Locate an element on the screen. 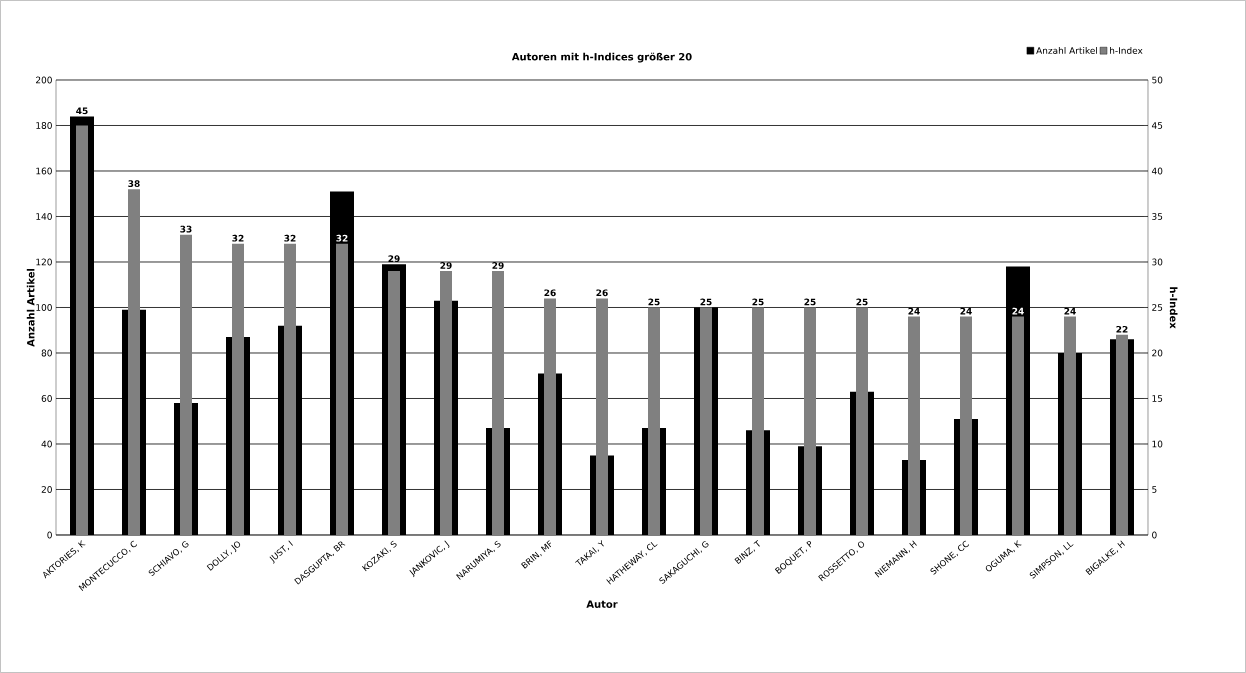 The image size is (1246, 673). data-label: 22 is located at coordinates (1122, 329).